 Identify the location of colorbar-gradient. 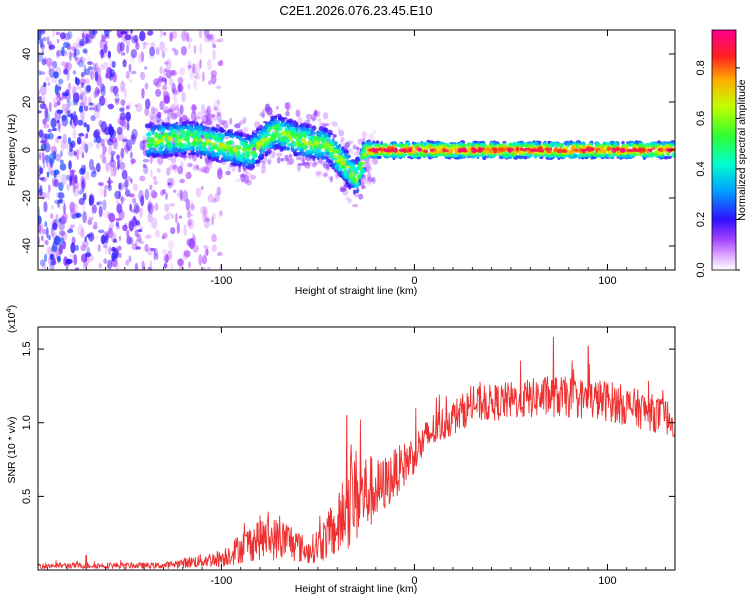
(724, 150).